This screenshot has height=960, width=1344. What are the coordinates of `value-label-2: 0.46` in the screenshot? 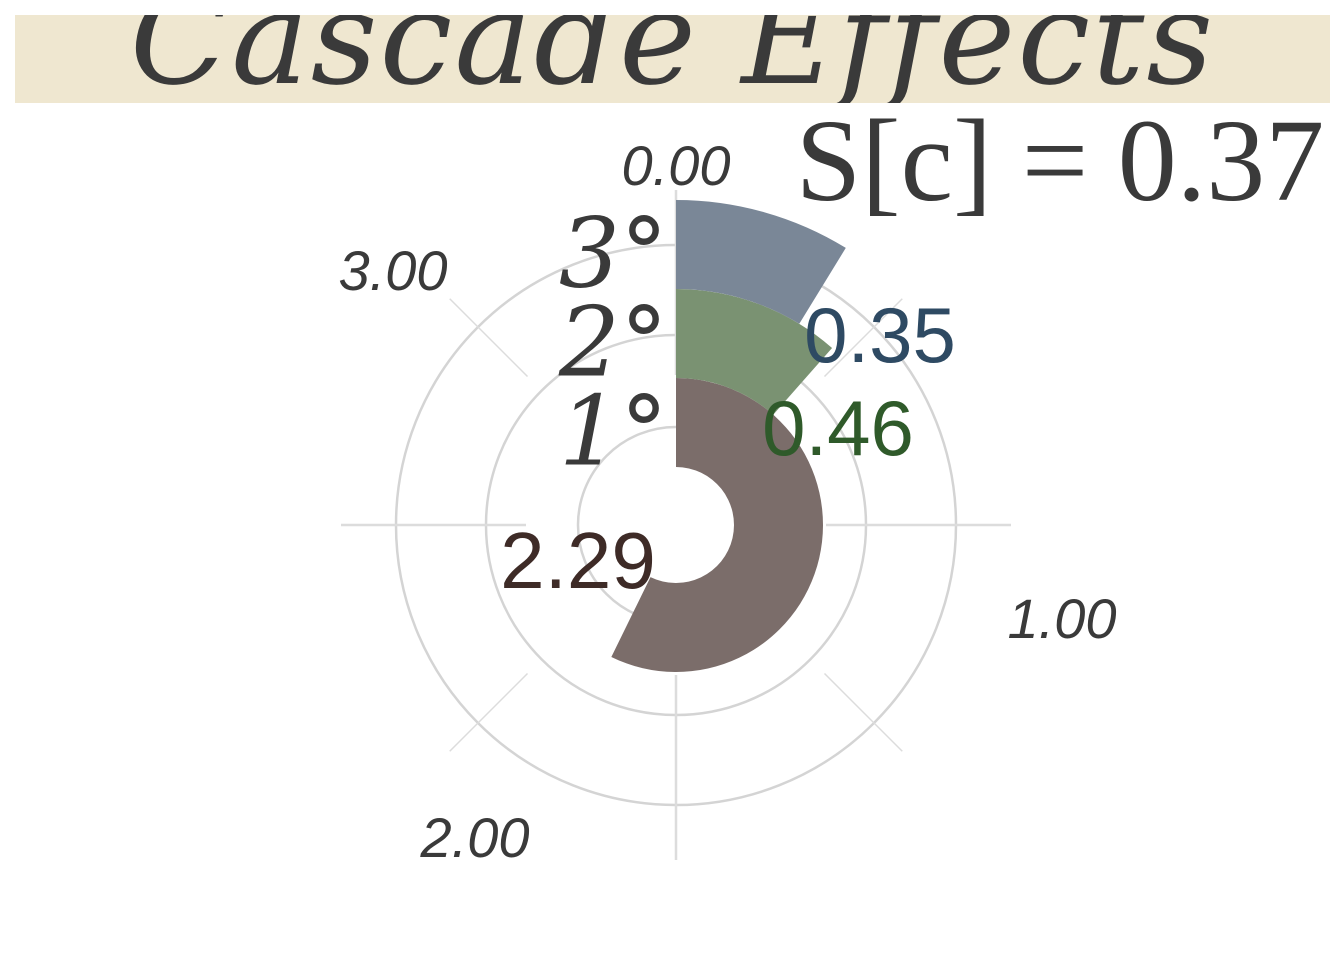 It's located at (838, 428).